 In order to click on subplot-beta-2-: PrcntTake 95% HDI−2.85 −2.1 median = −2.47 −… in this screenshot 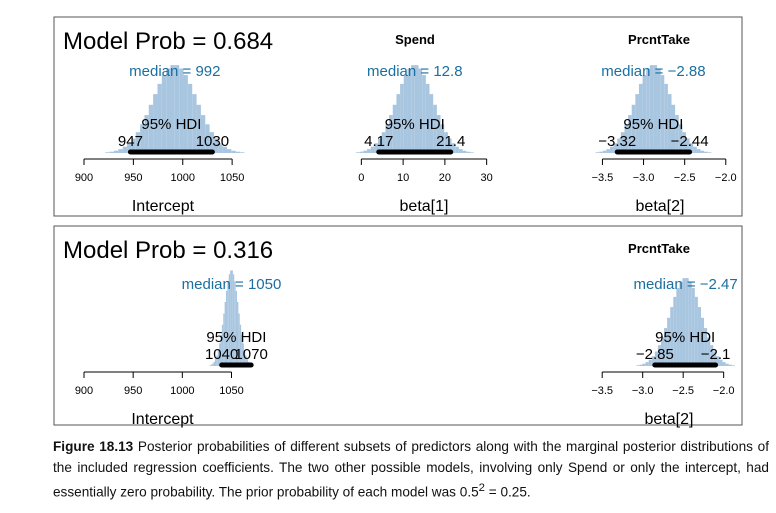, I will do `click(664, 334)`.